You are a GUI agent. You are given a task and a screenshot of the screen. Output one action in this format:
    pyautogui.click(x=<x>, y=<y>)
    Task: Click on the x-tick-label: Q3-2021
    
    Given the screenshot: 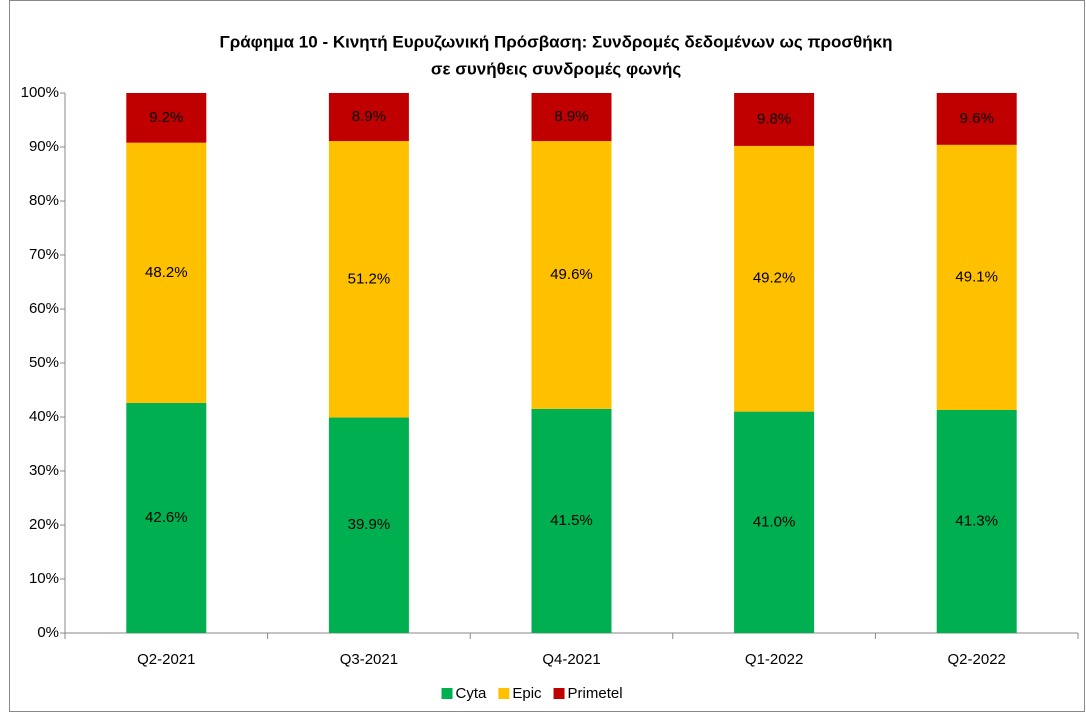 What is the action you would take?
    pyautogui.click(x=369, y=659)
    